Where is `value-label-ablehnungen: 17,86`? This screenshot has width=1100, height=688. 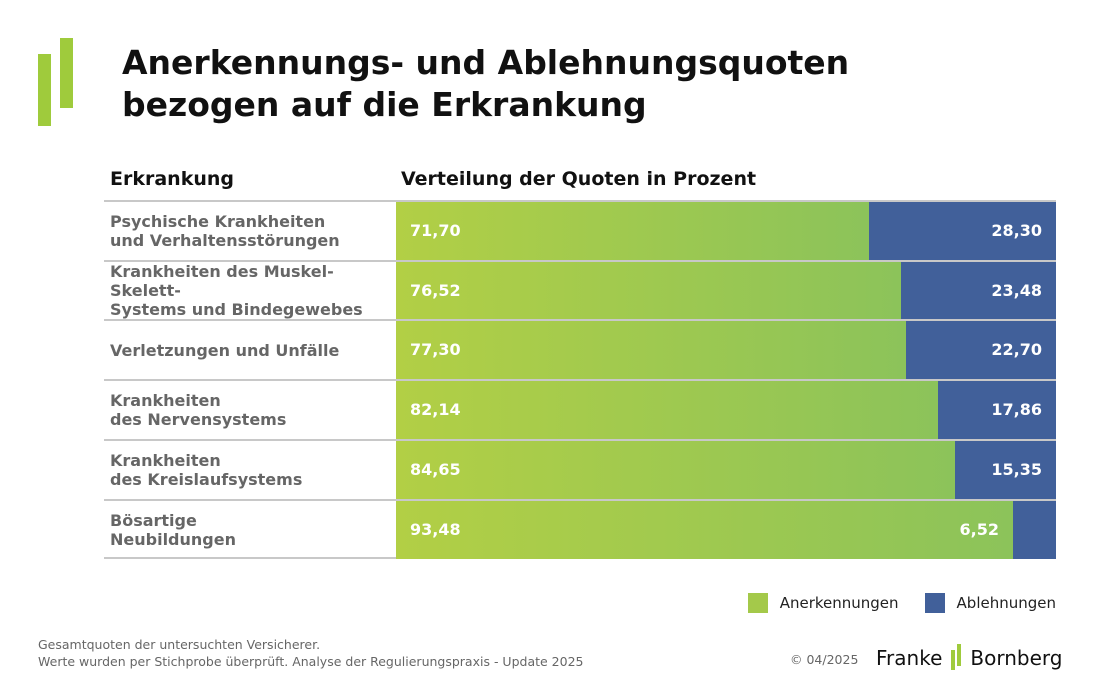 value-label-ablehnungen: 17,86 is located at coordinates (1016, 410).